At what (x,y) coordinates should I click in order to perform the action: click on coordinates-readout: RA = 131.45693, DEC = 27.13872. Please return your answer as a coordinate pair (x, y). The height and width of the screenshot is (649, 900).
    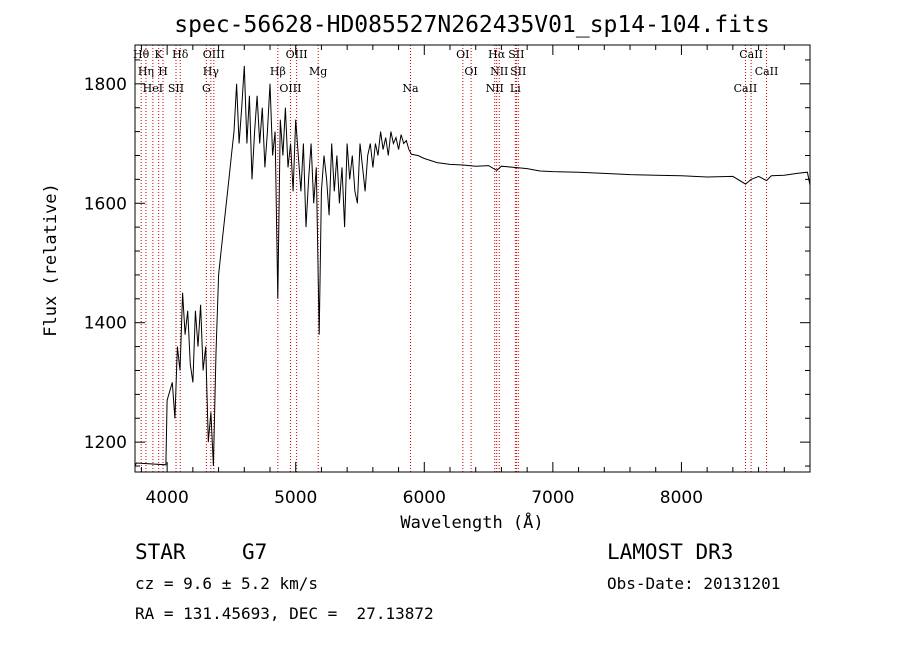
    Looking at the image, I should click on (284, 613).